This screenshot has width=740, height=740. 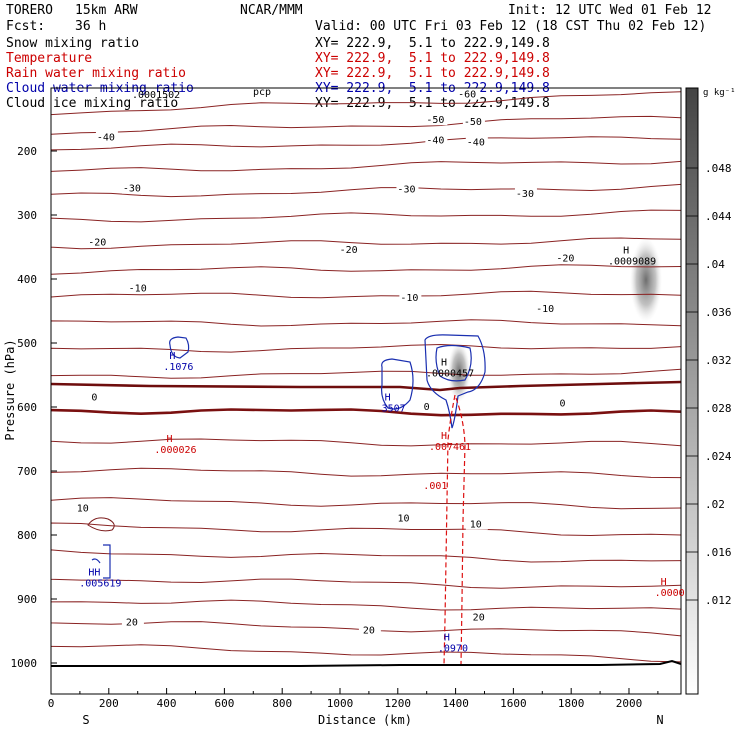 I want to click on x-tick-label: 800, so click(x=282, y=703).